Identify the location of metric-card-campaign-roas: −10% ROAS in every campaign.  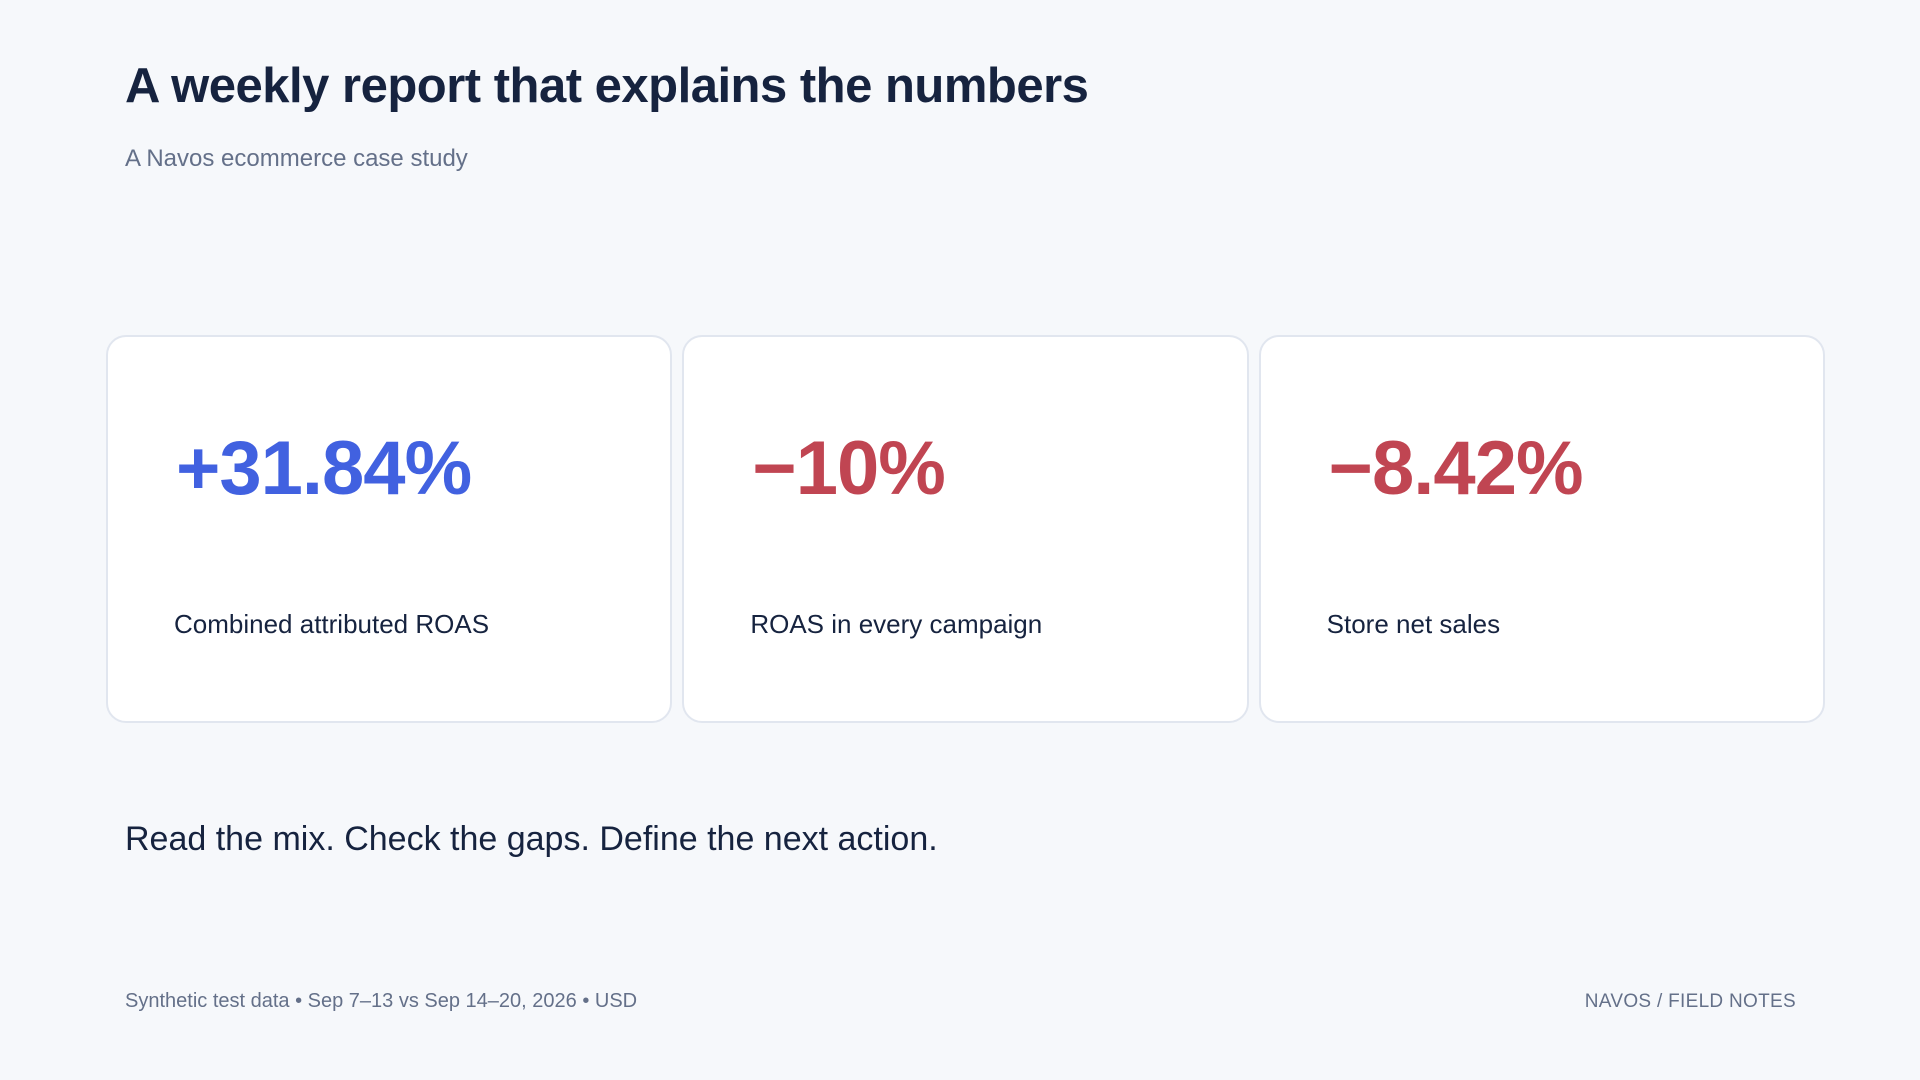
(965, 529).